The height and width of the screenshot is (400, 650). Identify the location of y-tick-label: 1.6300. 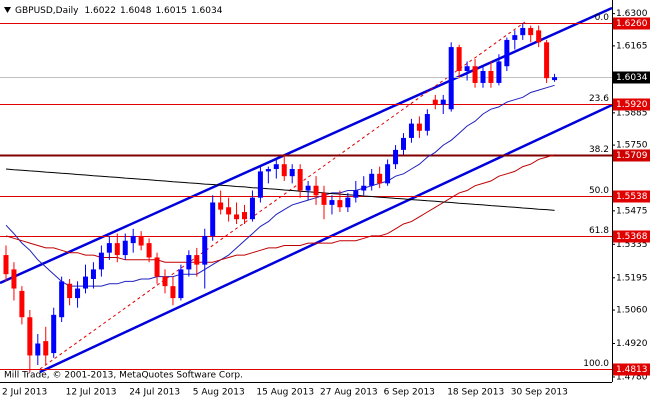
(632, 14).